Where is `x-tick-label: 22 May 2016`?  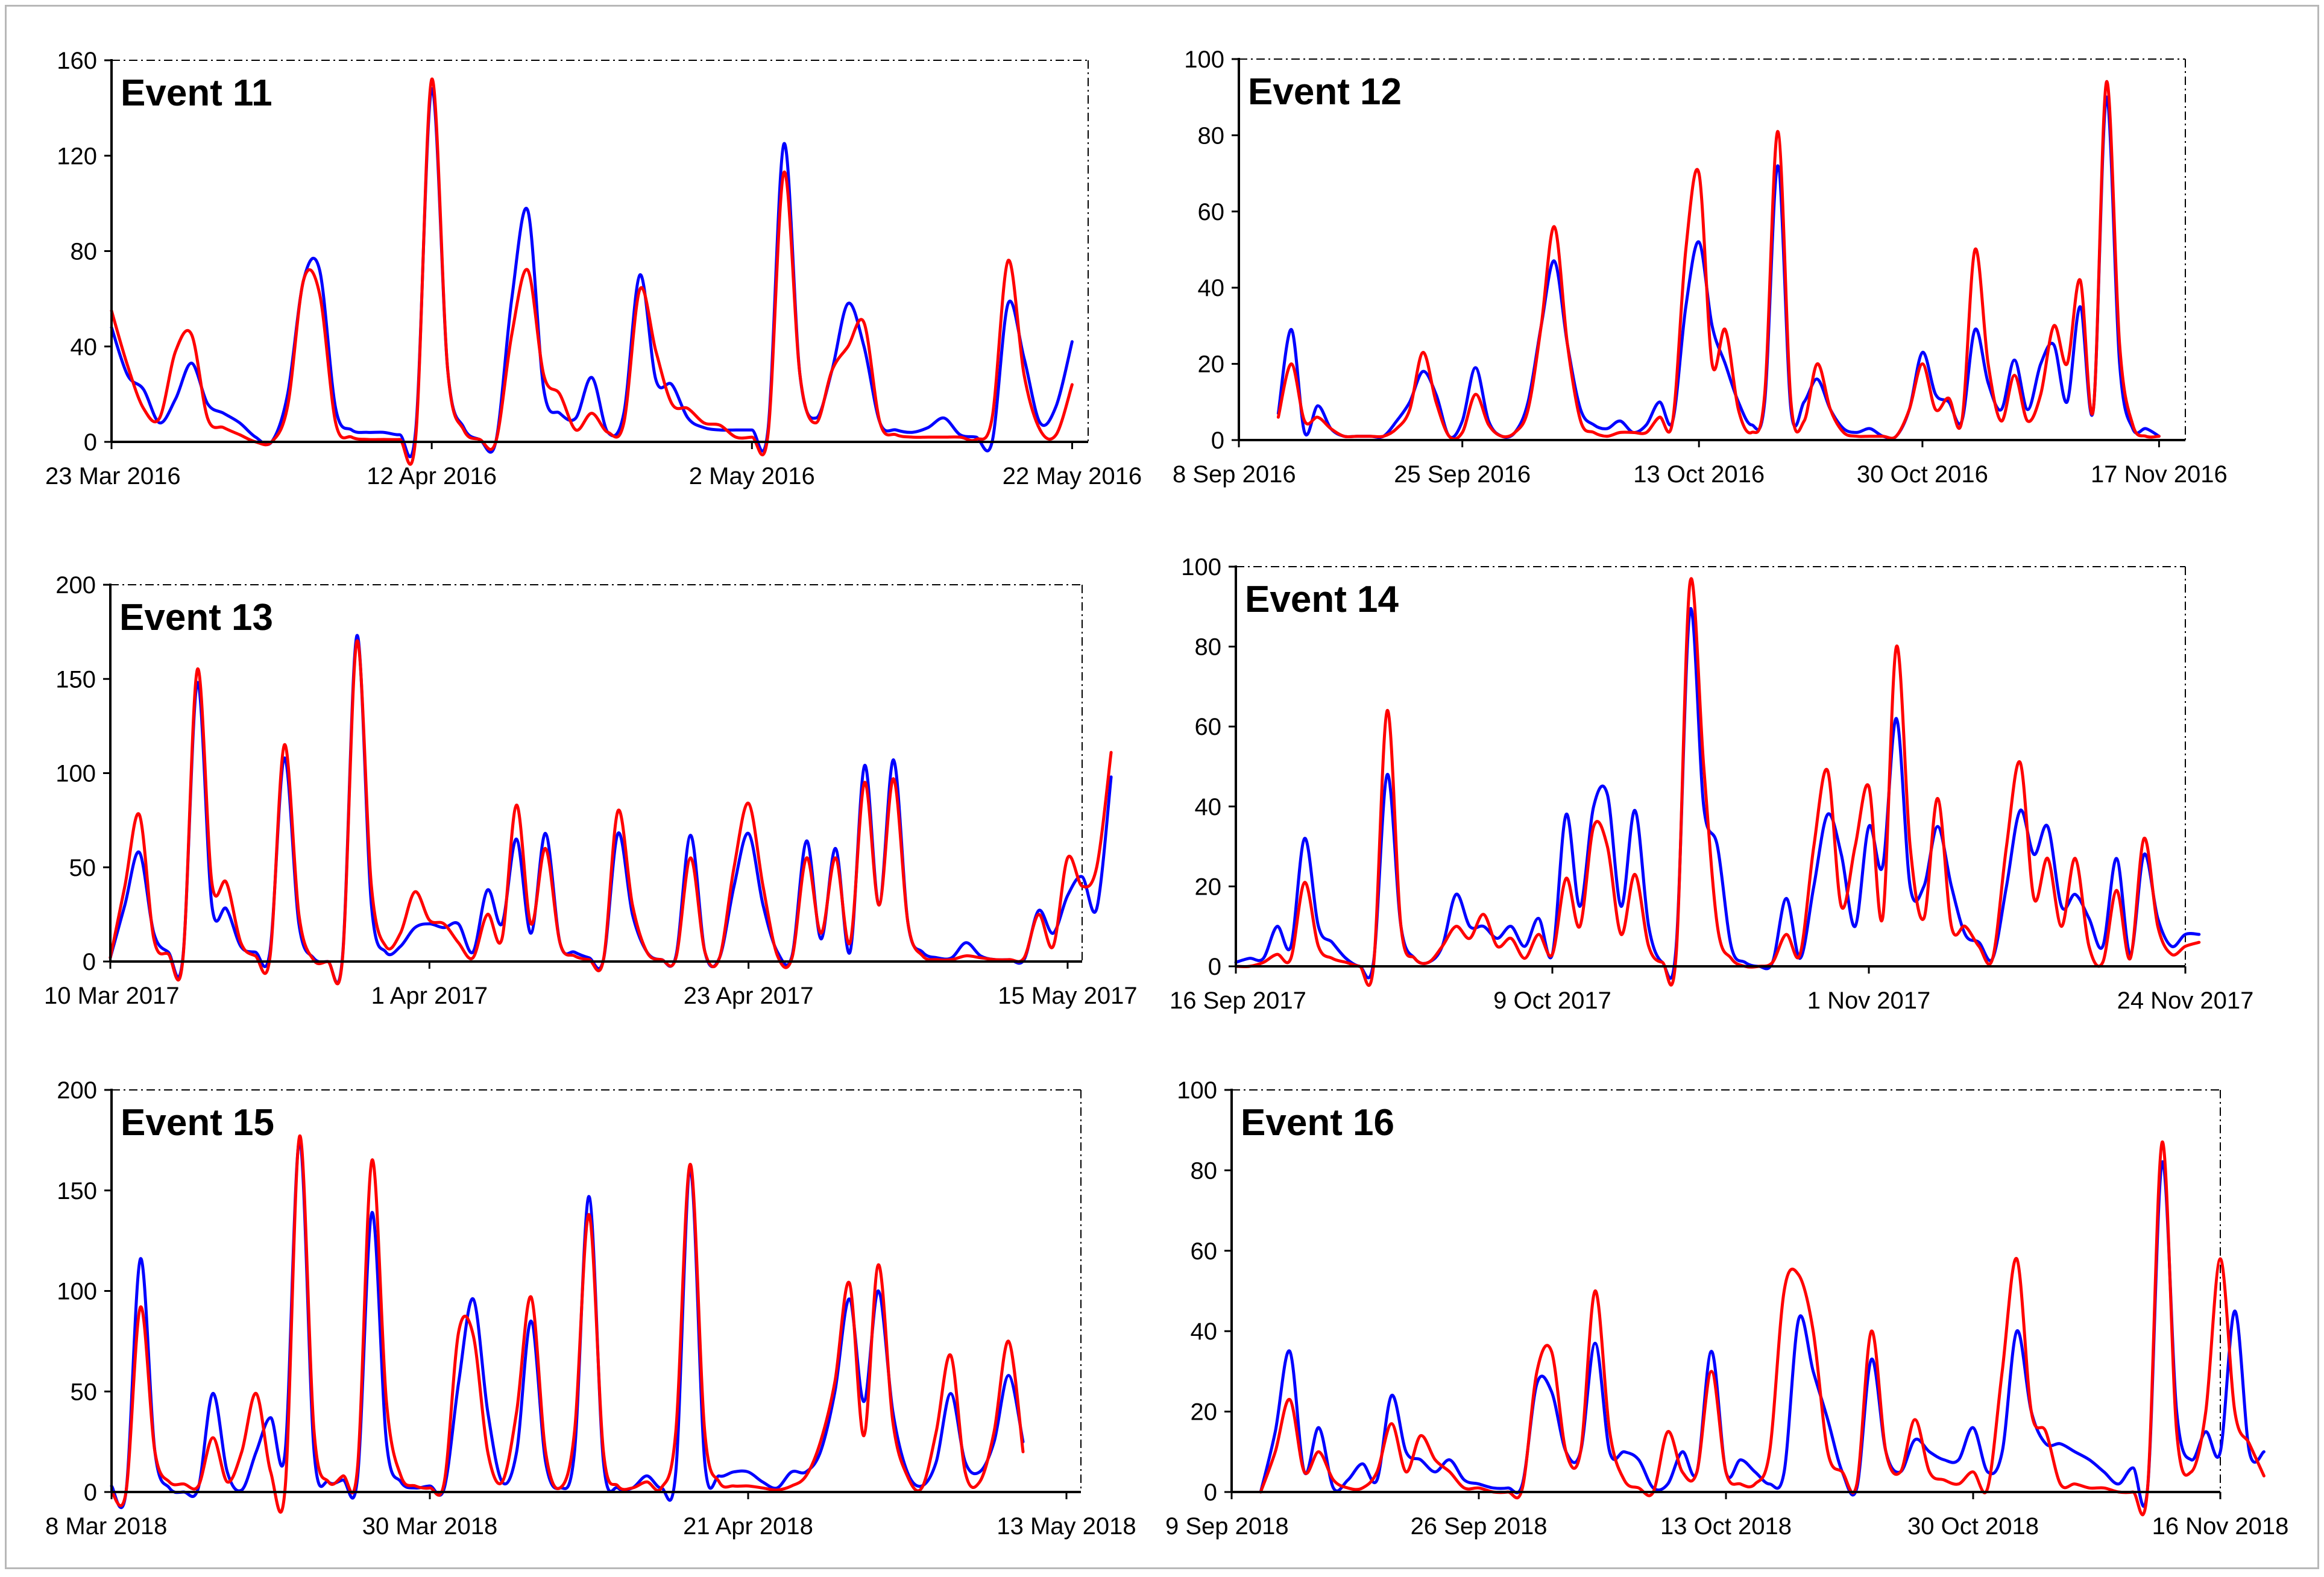
x-tick-label: 22 May 2016 is located at coordinates (1072, 476).